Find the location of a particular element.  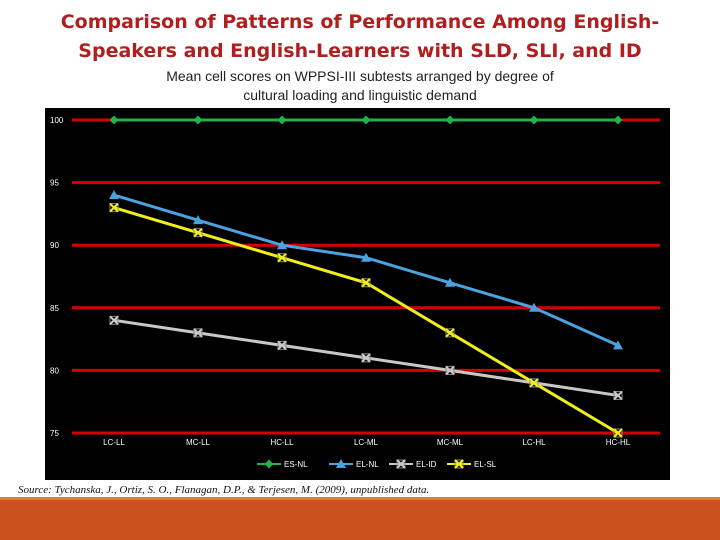

x-tick-label: LC-ML is located at coordinates (366, 442).